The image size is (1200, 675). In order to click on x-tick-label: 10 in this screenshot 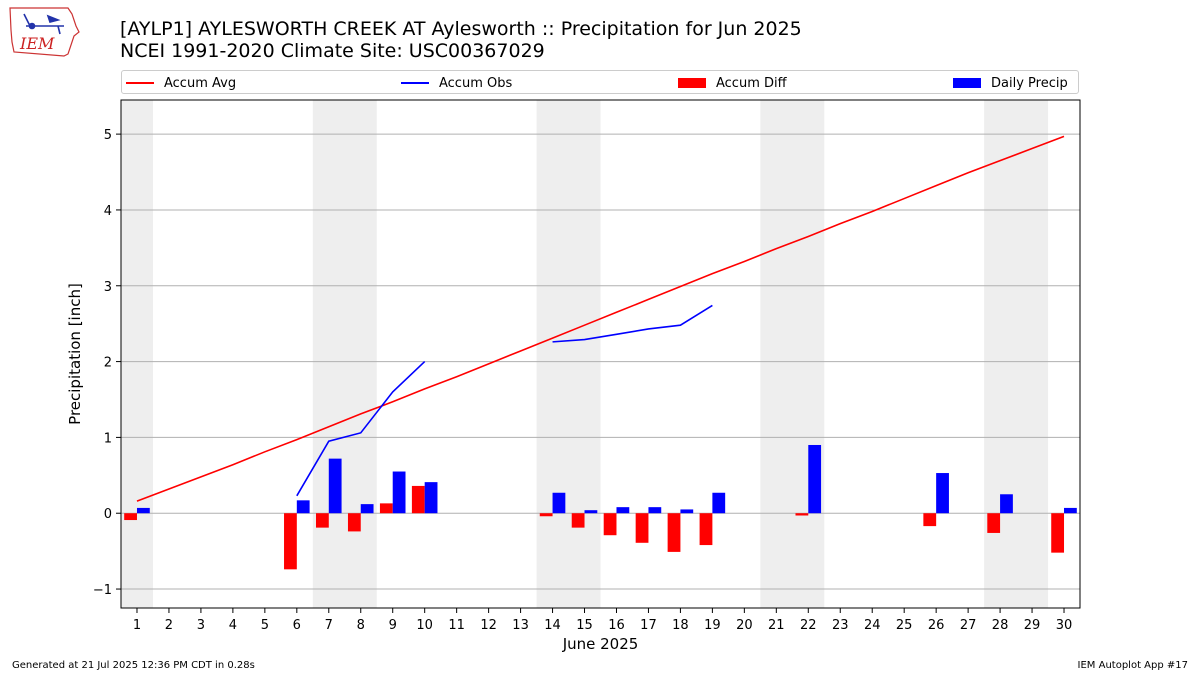, I will do `click(424, 625)`.